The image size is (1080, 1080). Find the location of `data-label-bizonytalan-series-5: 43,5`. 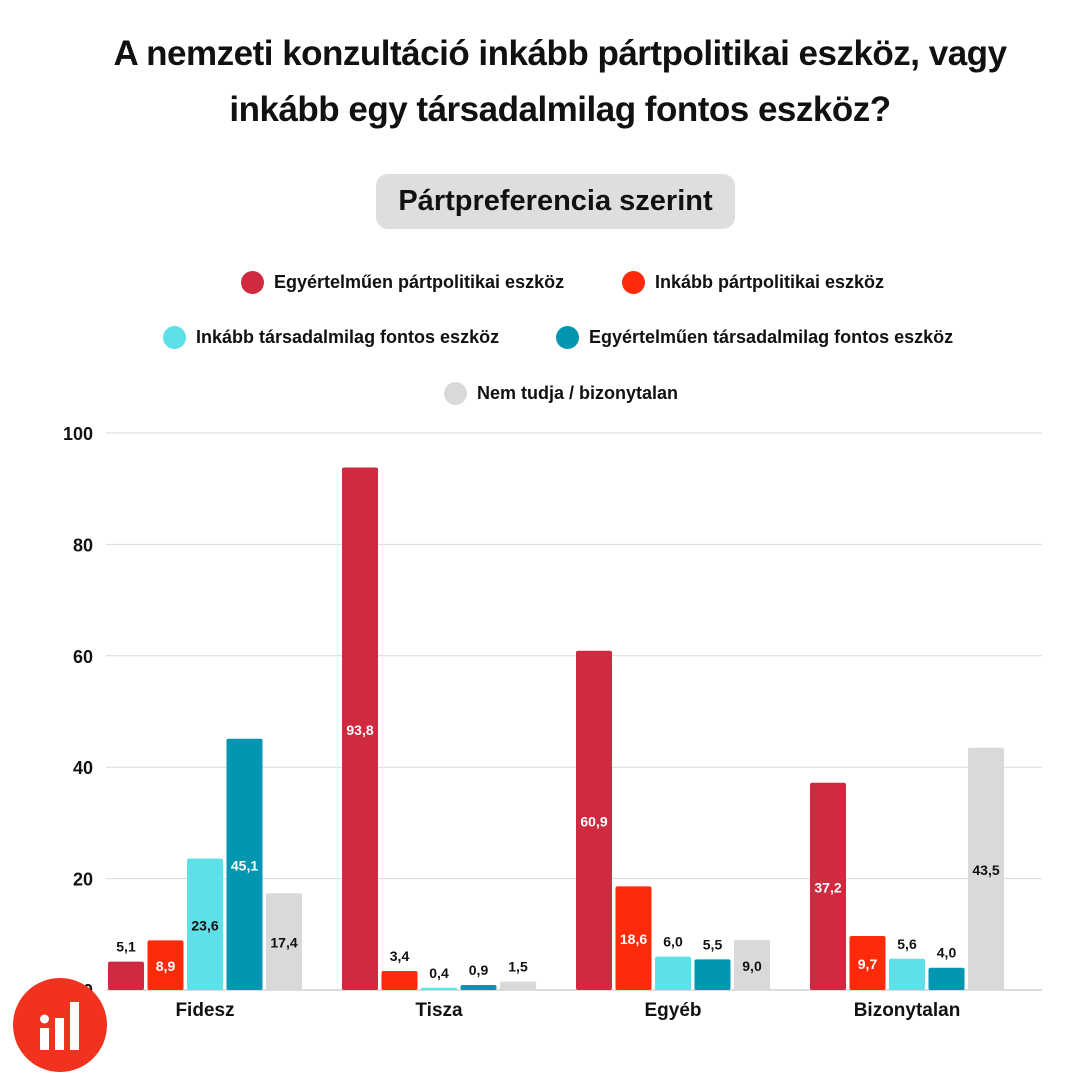

data-label-bizonytalan-series-5: 43,5 is located at coordinates (985, 870).